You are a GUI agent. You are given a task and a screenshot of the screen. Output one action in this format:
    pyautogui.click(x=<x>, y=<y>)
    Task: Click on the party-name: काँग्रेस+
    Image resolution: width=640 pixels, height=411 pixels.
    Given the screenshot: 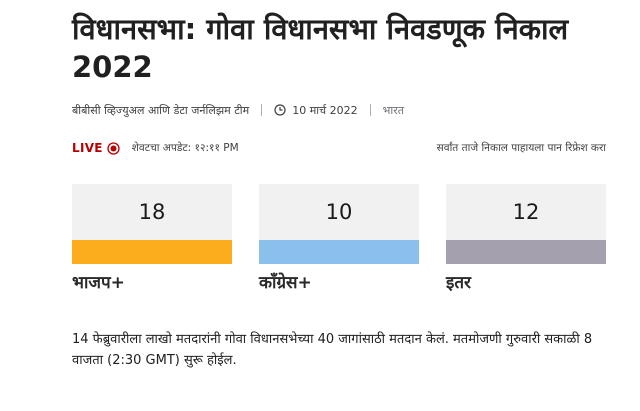 What is the action you would take?
    pyautogui.click(x=285, y=283)
    